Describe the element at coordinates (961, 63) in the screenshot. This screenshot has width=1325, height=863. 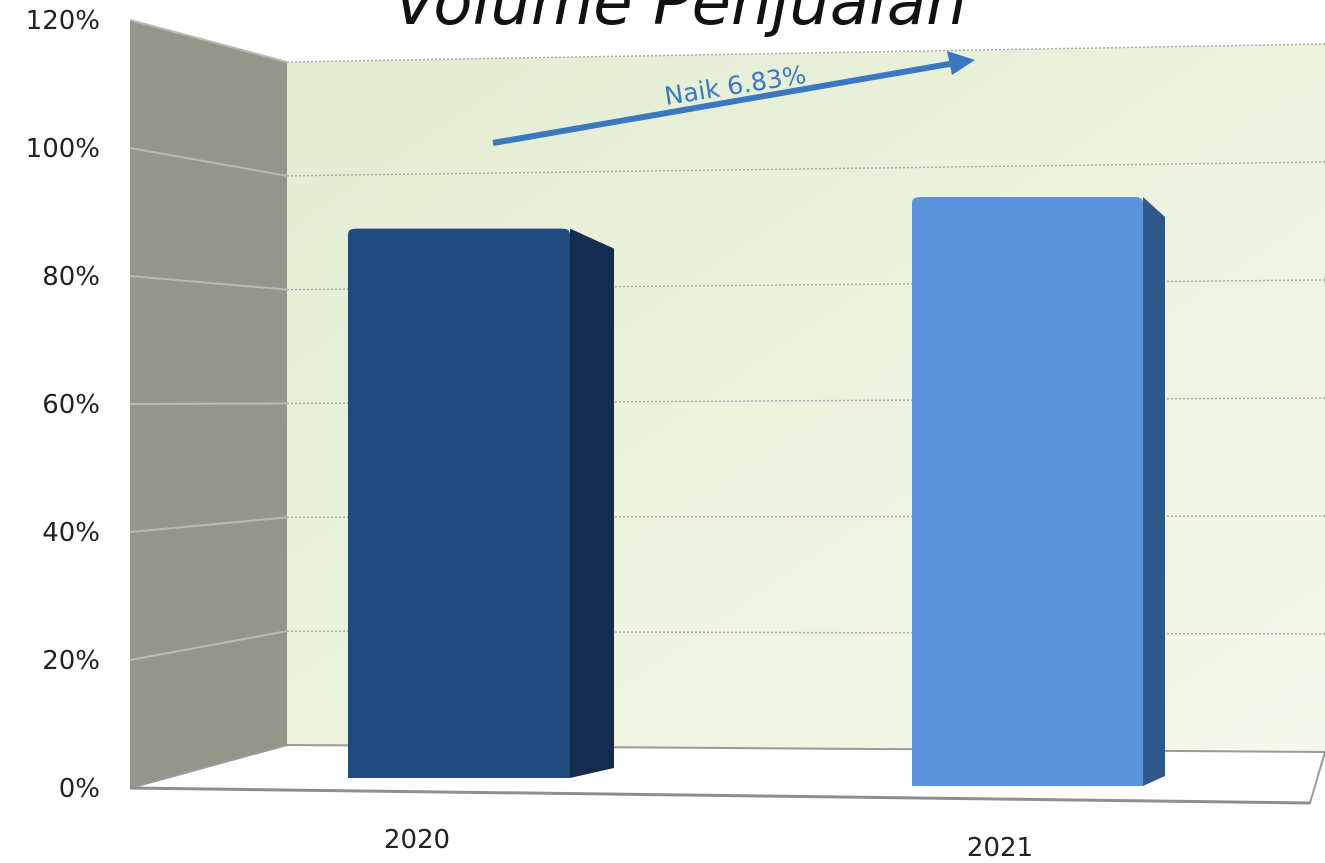
I see `growth-arrowhead` at that location.